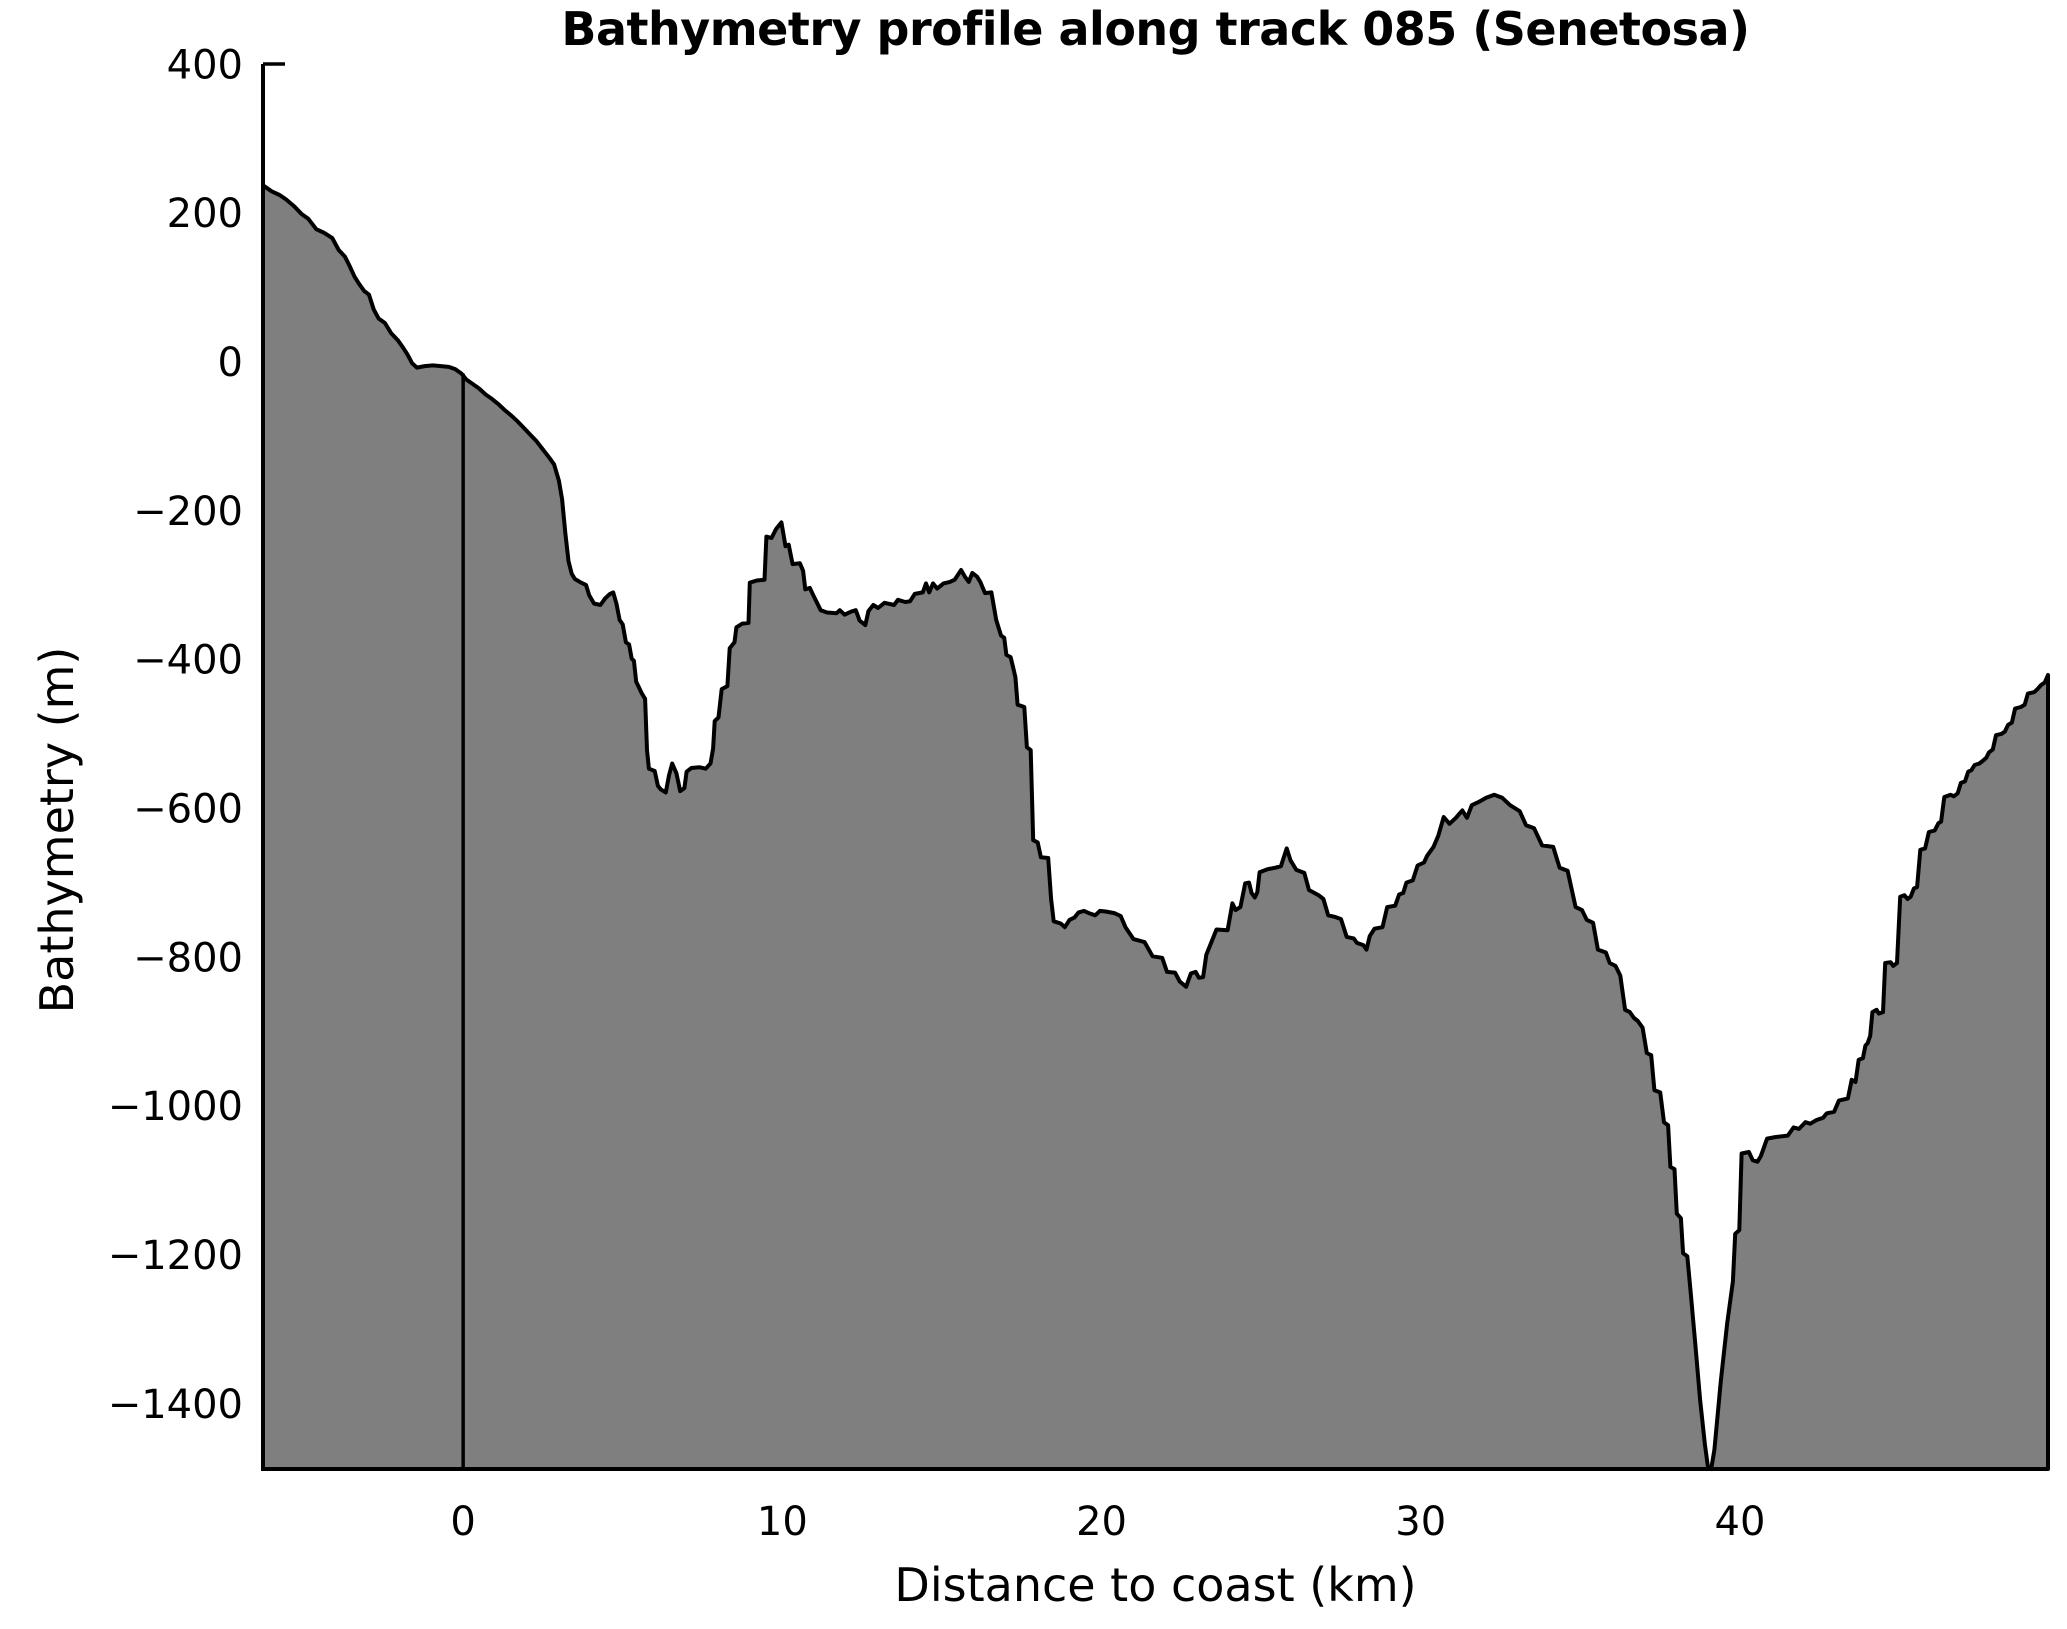 The width and height of the screenshot is (2067, 1629). Describe the element at coordinates (230, 363) in the screenshot. I see `y-tick-label: 0` at that location.